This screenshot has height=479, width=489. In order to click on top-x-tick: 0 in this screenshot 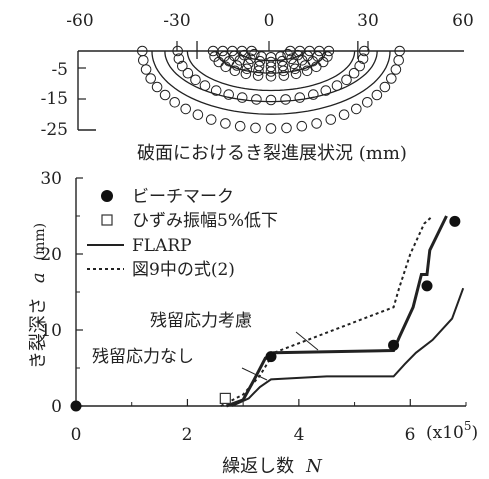, I will do `click(269, 21)`.